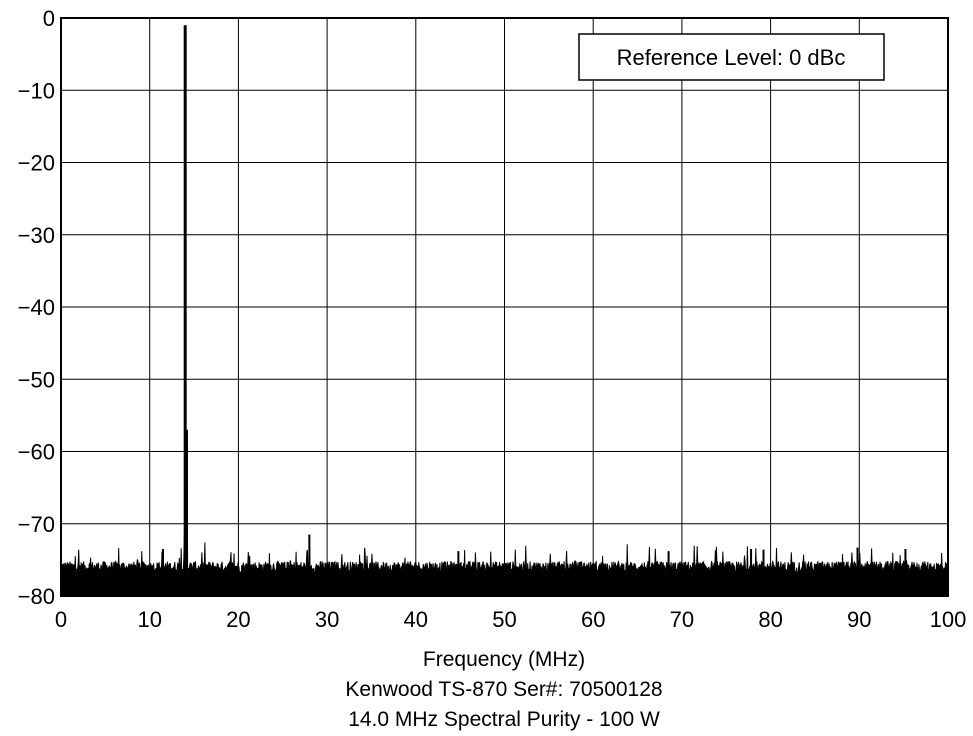 This screenshot has height=736, width=973. What do you see at coordinates (36, 235) in the screenshot?
I see `y-tick-label: −30` at bounding box center [36, 235].